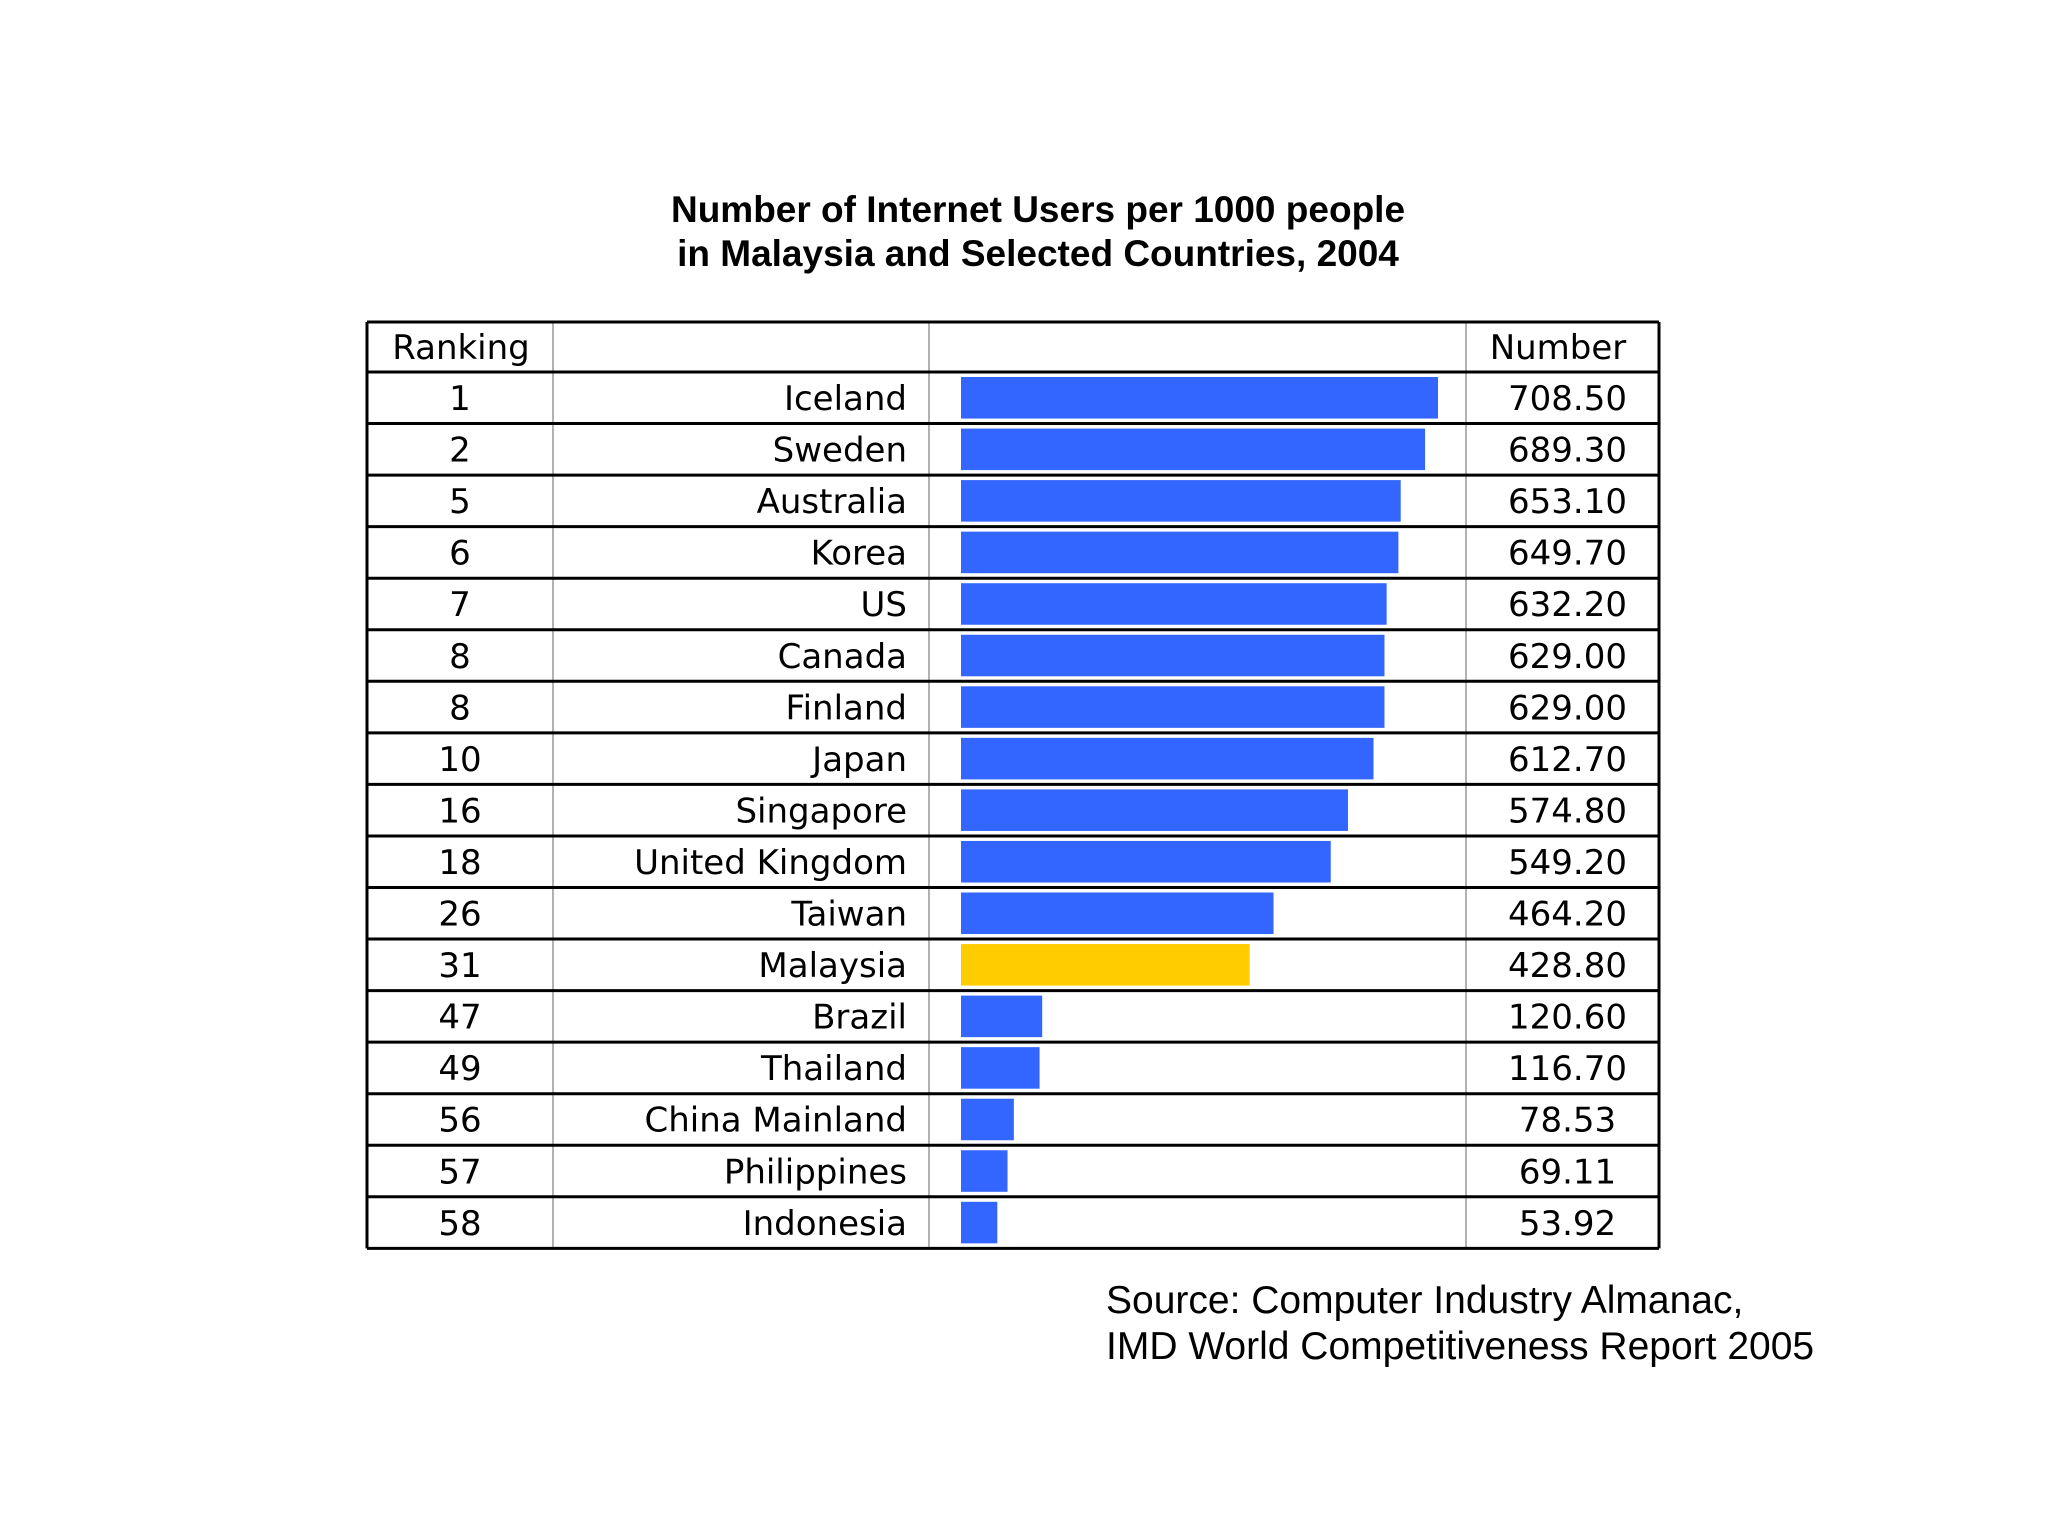 The width and height of the screenshot is (2048, 1536). I want to click on table-row: 49 Thailand 116.70, so click(1032, 1068).